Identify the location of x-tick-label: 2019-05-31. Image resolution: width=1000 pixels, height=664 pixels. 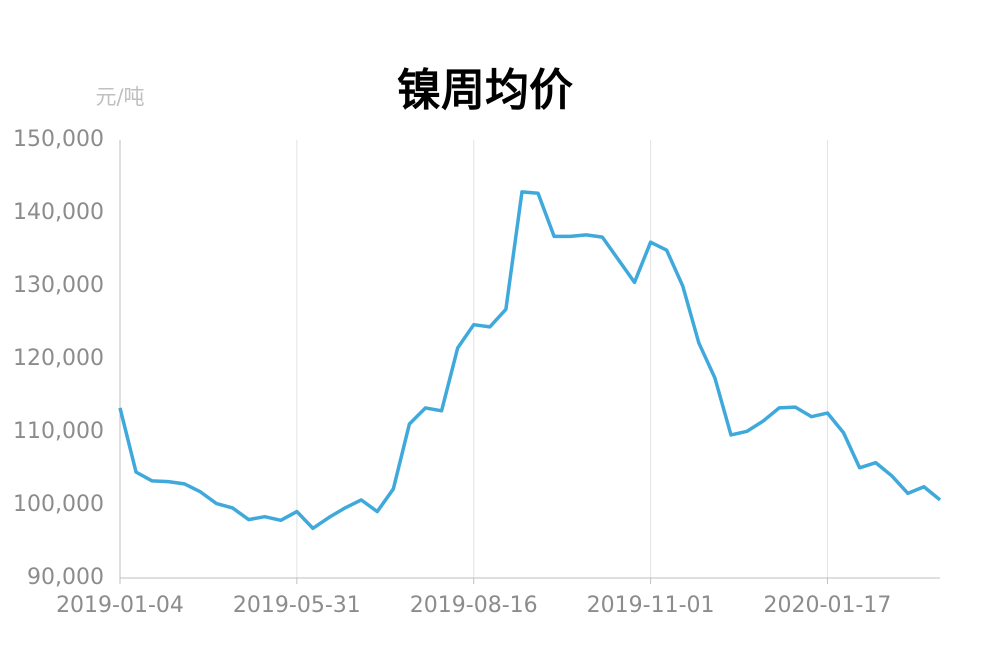
(297, 605).